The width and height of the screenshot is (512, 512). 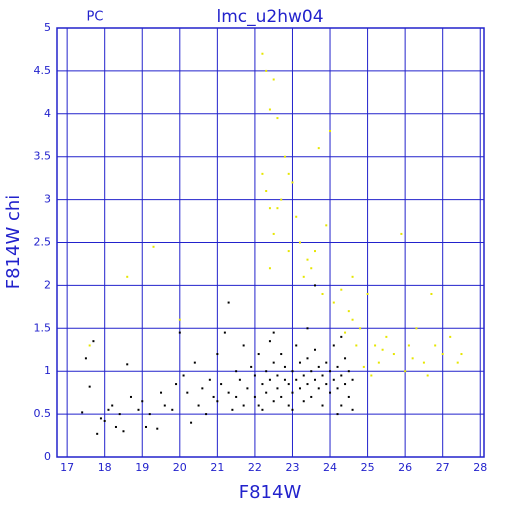 What do you see at coordinates (43, 70) in the screenshot?
I see `y-tick-label: 4.5` at bounding box center [43, 70].